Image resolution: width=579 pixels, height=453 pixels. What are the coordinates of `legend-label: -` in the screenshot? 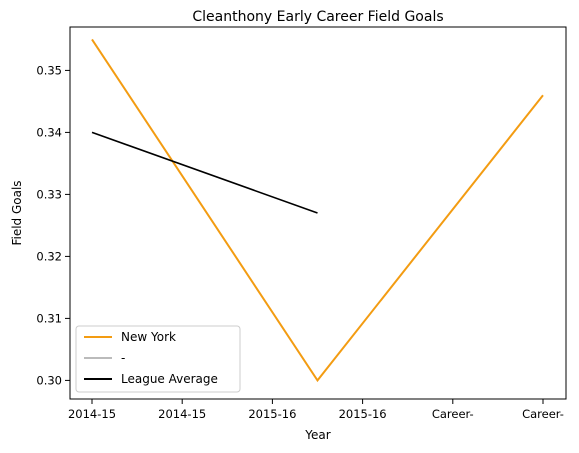 It's located at (123, 358).